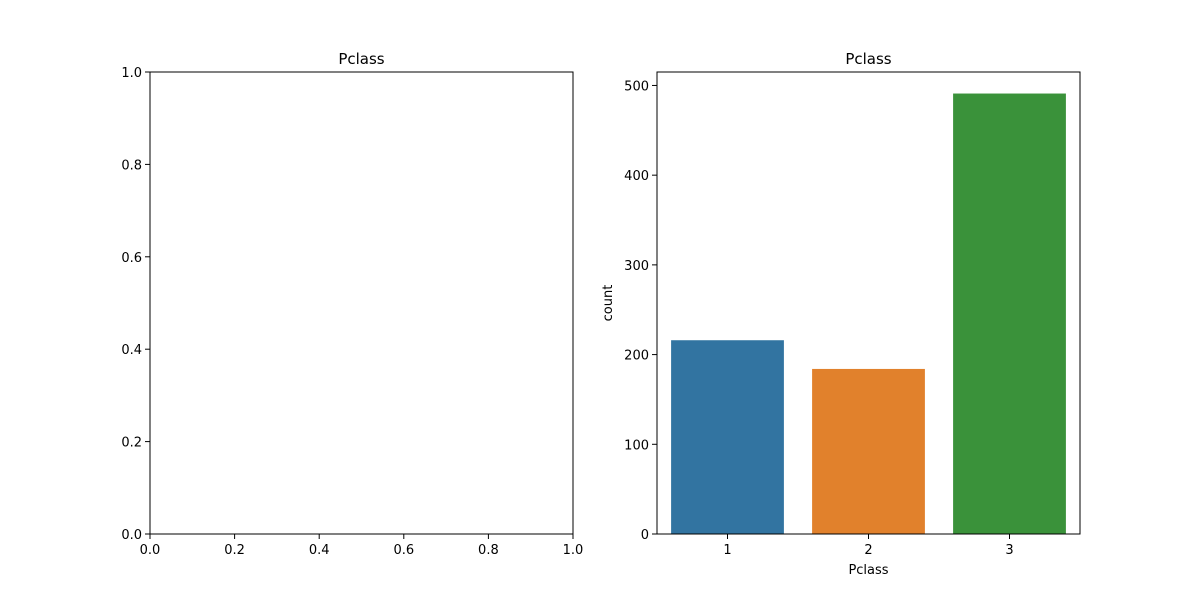 The width and height of the screenshot is (1200, 600). I want to click on right-x-axis-ticks: 1 2 3, so click(868, 546).